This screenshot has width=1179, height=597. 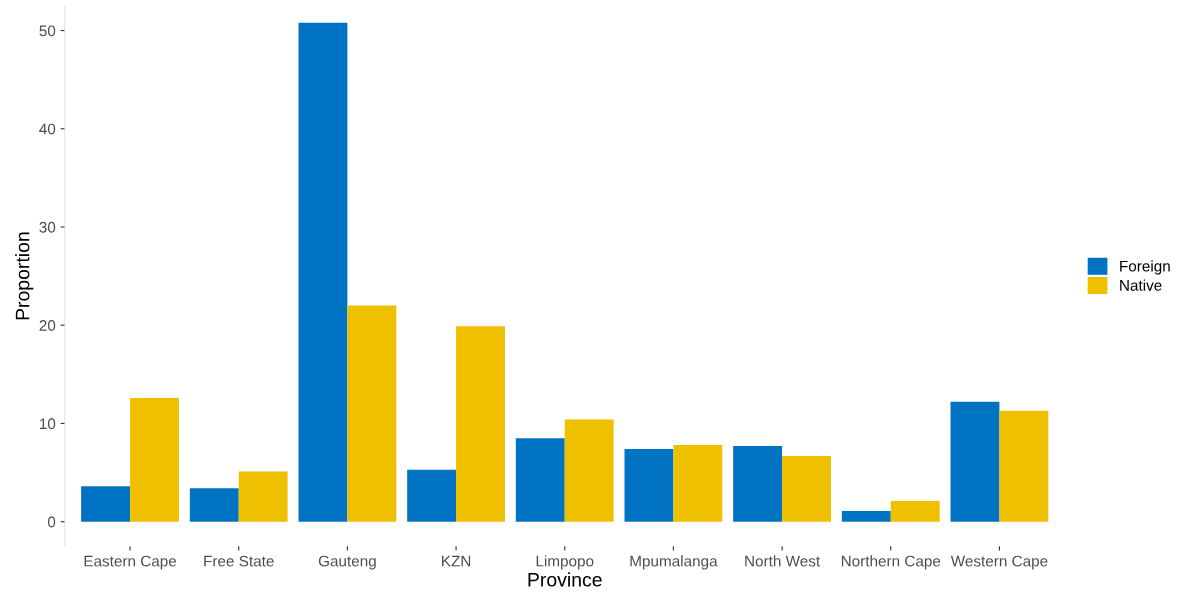 I want to click on x-tick-label: Eastern Cape, so click(x=130, y=562).